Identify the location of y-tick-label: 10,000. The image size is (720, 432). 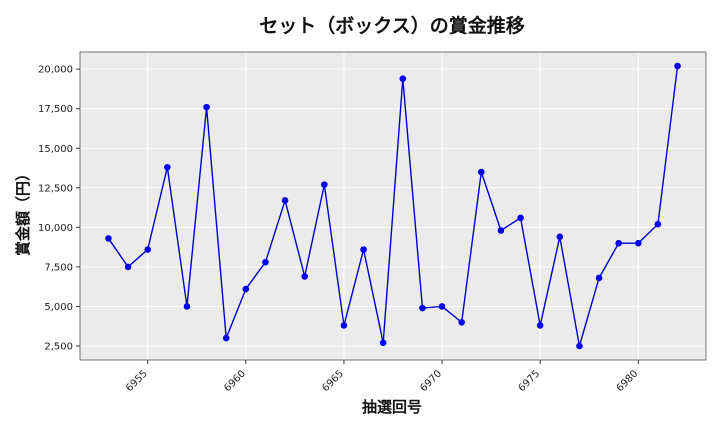
(55, 228).